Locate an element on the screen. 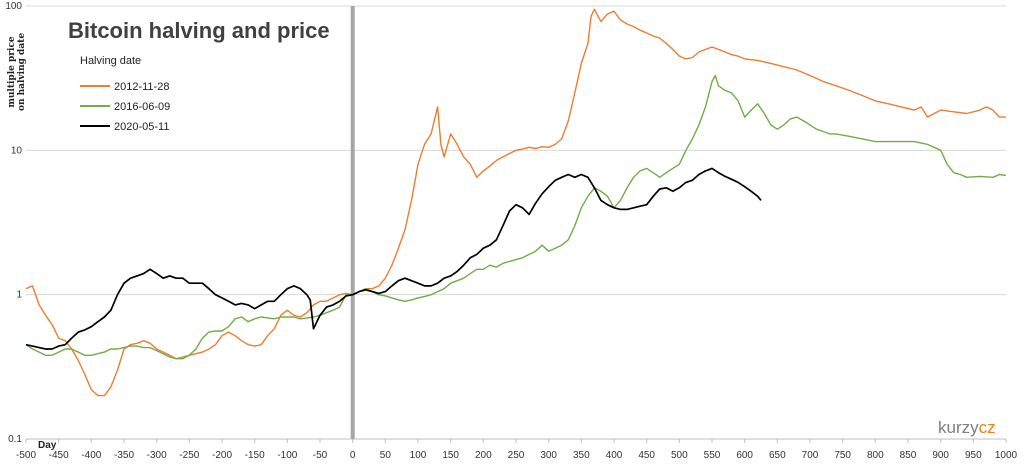  y-tick-label: 100 is located at coordinates (13, 6).